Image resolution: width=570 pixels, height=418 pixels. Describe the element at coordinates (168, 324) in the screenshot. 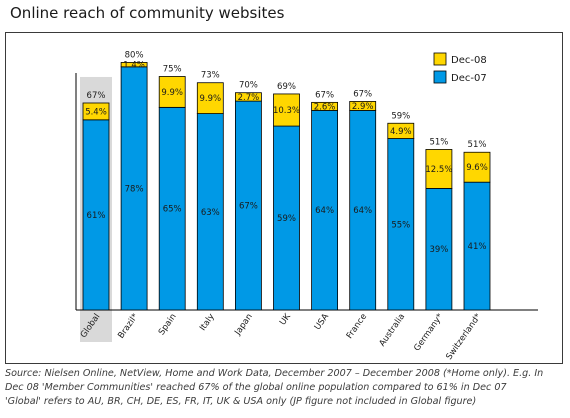

I see `x-tick-label: Spain` at that location.